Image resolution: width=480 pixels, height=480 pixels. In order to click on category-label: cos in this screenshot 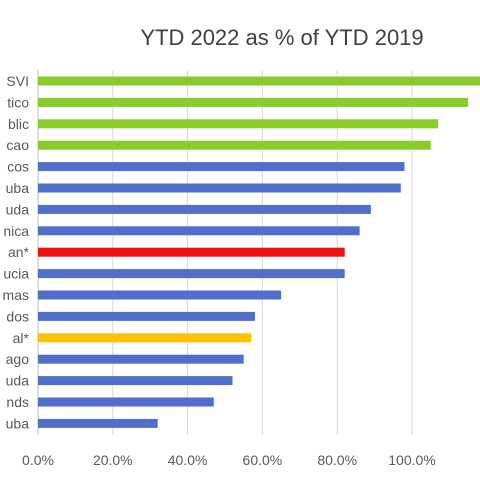, I will do `click(18, 167)`.